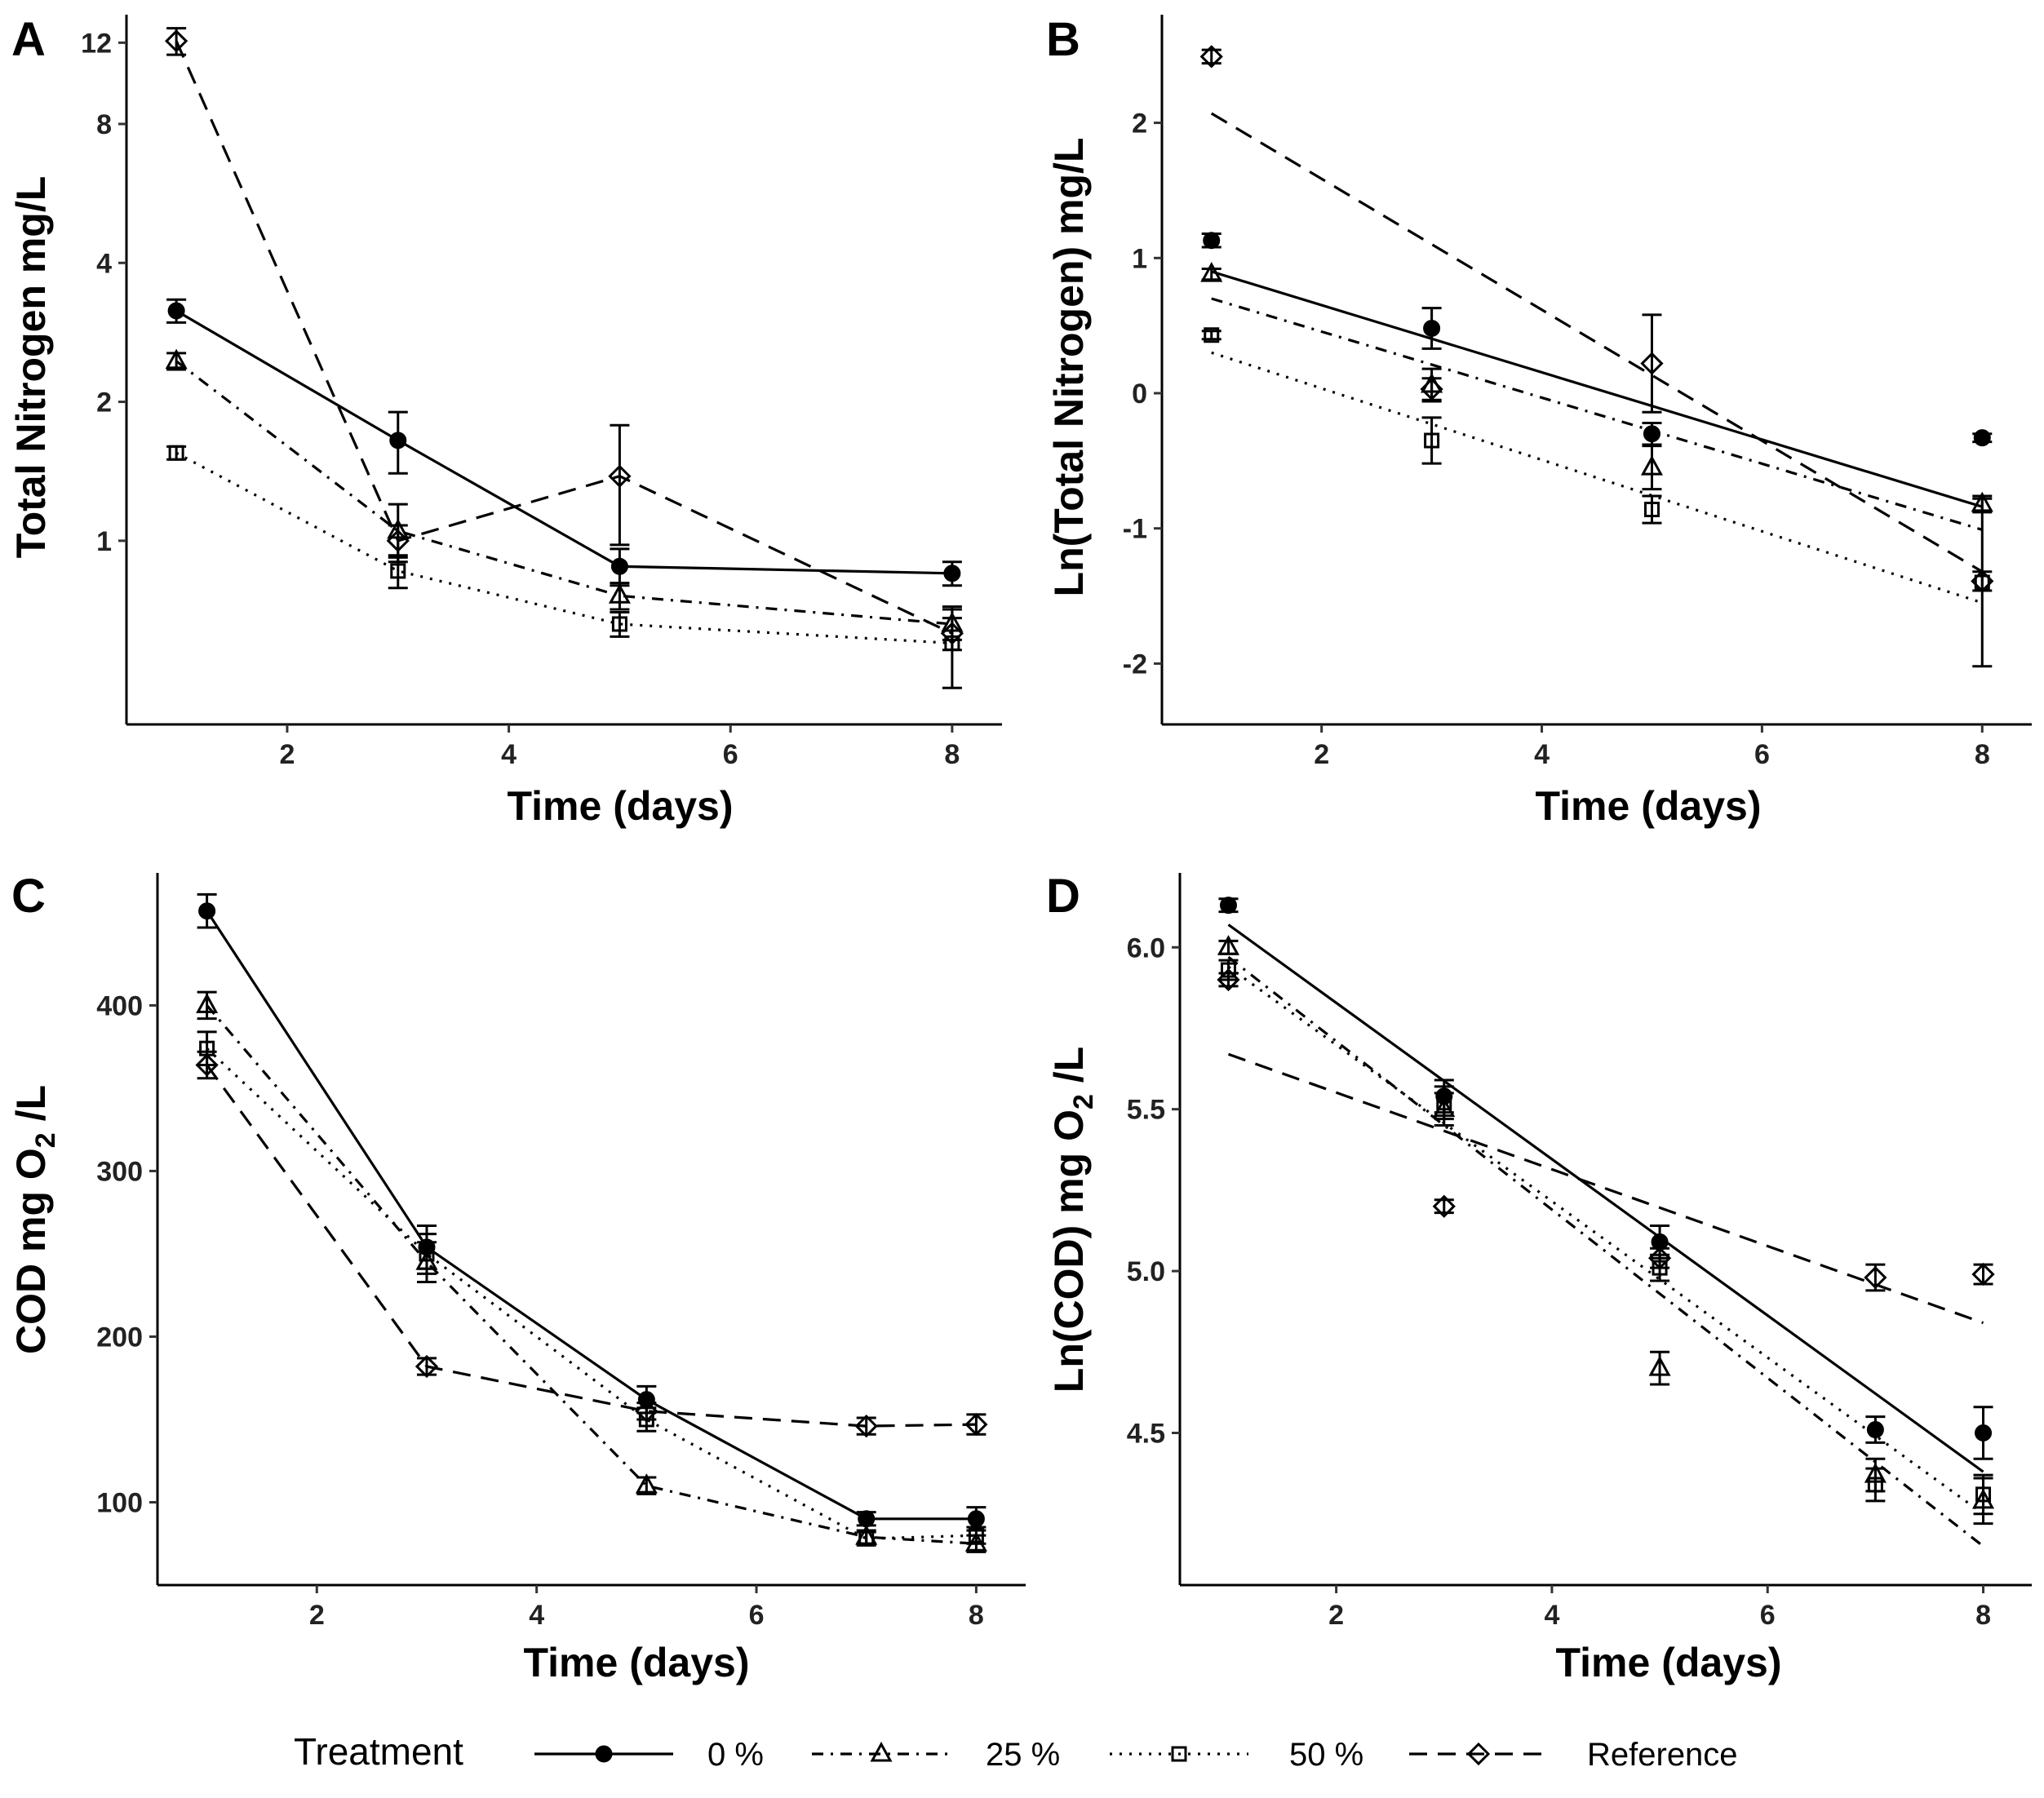 Image resolution: width=2044 pixels, height=1798 pixels. I want to click on fit-line-0pct-d, so click(1606, 1198).